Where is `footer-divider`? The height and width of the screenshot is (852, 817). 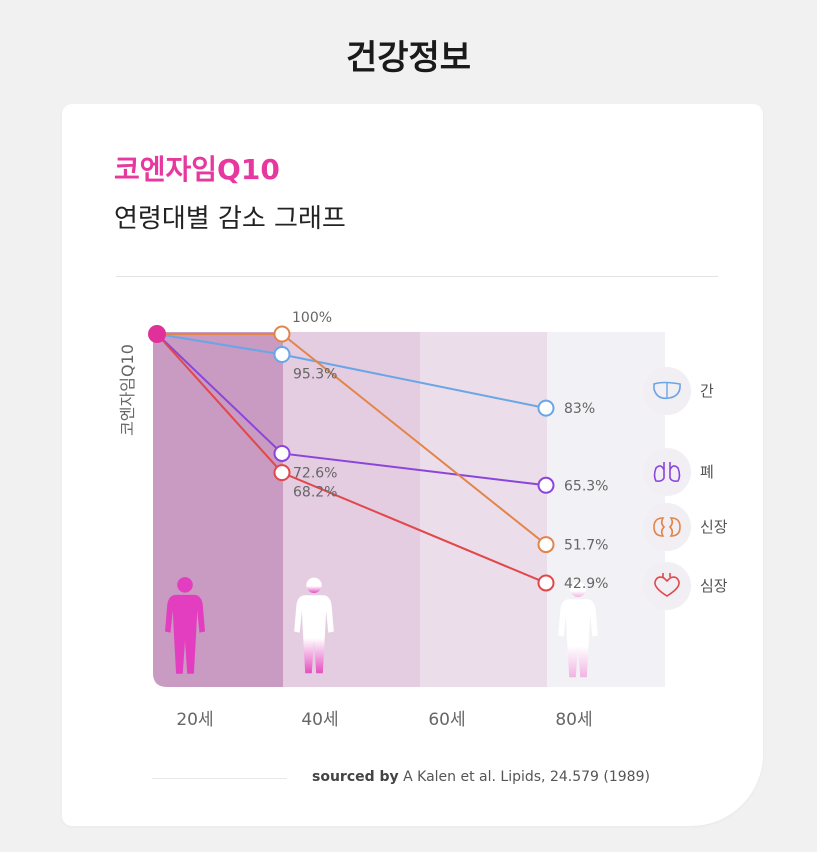
footer-divider is located at coordinates (219, 778).